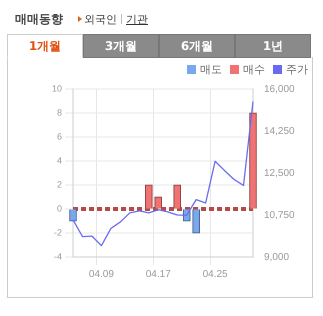 The height and width of the screenshot is (316, 323). I want to click on text: 1개월, so click(45, 46).